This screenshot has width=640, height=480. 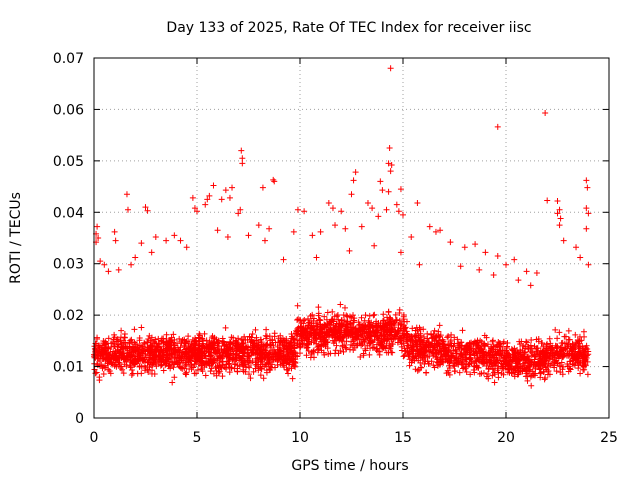 I want to click on y-tick-label: 0.02, so click(x=68, y=316).